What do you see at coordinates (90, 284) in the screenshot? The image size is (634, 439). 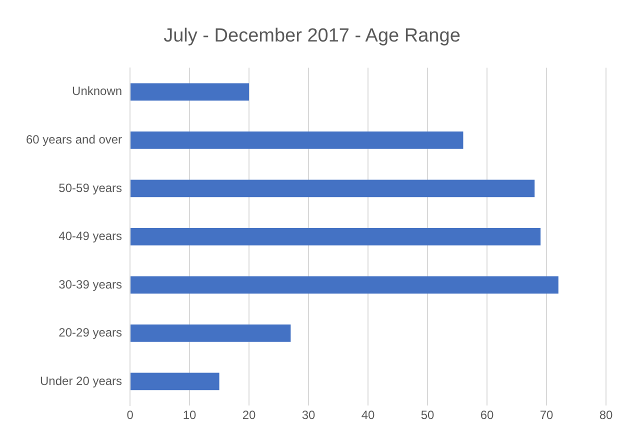 I see `y-tick-label: 30-39 years` at bounding box center [90, 284].